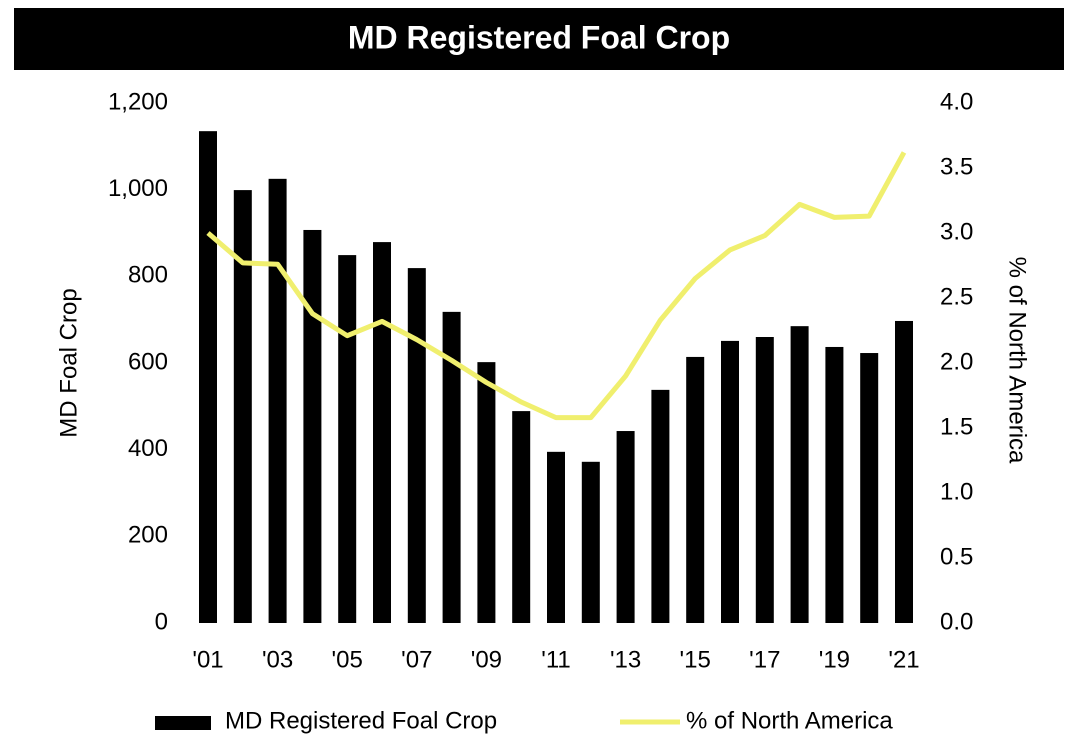 The width and height of the screenshot is (1077, 742). What do you see at coordinates (347, 659) in the screenshot?
I see `x-tick-label: '05` at bounding box center [347, 659].